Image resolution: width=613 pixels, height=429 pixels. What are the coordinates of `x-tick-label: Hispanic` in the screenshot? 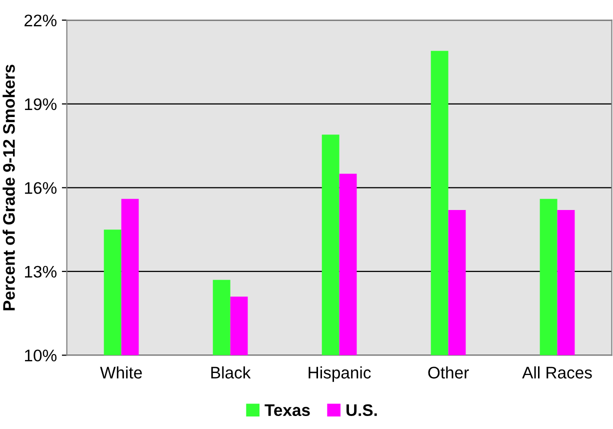 It's located at (339, 374).